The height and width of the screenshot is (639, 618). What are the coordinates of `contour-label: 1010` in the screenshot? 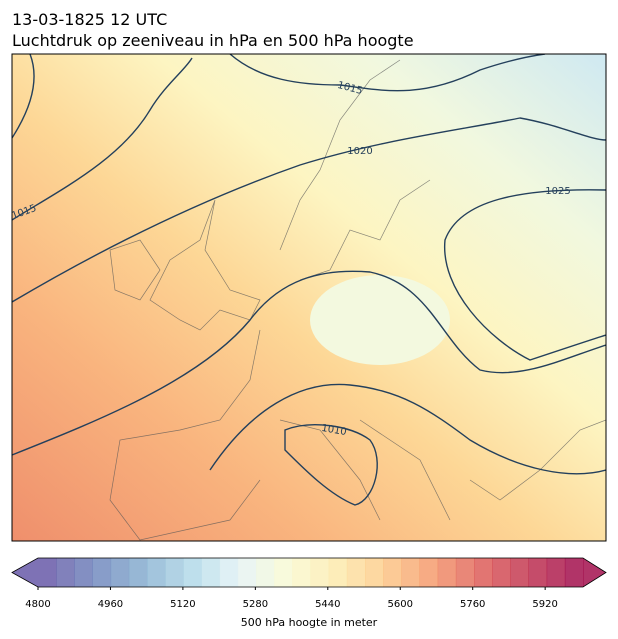 It's located at (333, 430).